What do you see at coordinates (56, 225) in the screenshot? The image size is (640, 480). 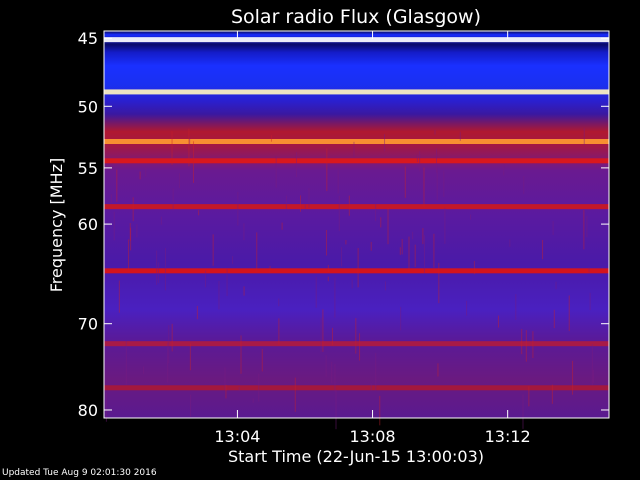 I see `y-axis-label: Frequency [MHz]` at bounding box center [56, 225].